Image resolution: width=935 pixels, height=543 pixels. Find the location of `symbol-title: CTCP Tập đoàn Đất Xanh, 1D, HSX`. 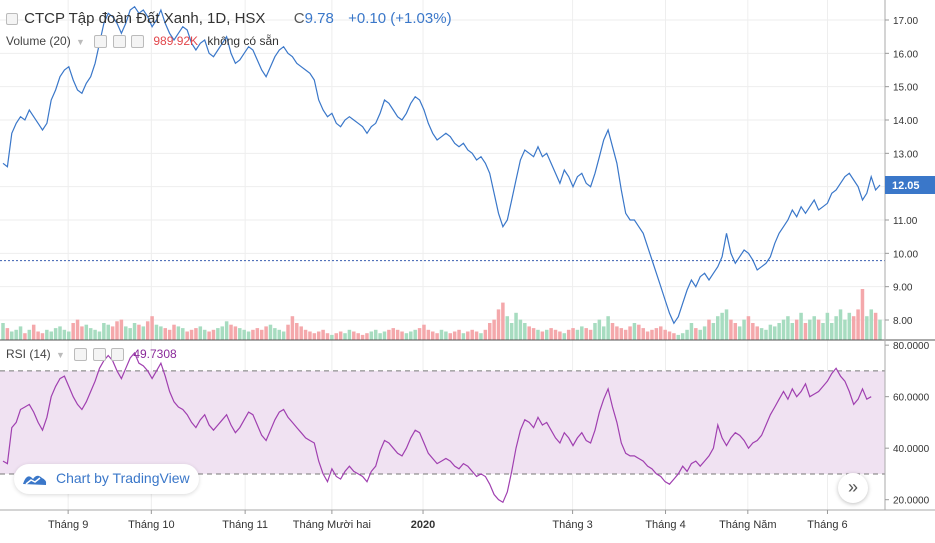

symbol-title: CTCP Tập đoàn Đất Xanh, 1D, HSX is located at coordinates (145, 18).